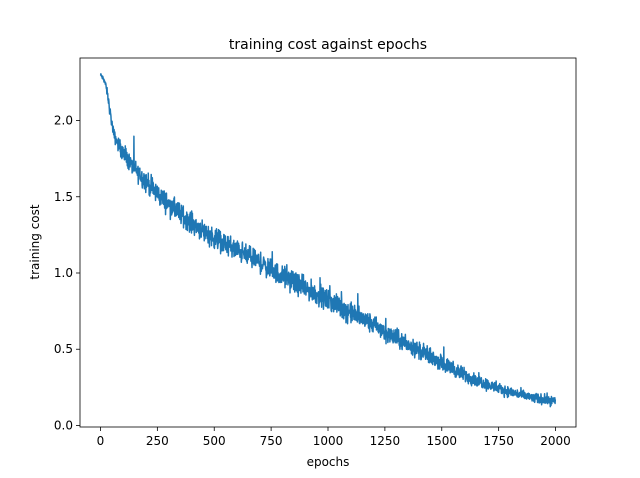 The image size is (640, 478). What do you see at coordinates (35, 241) in the screenshot?
I see `y-axis-label: training cost` at bounding box center [35, 241].